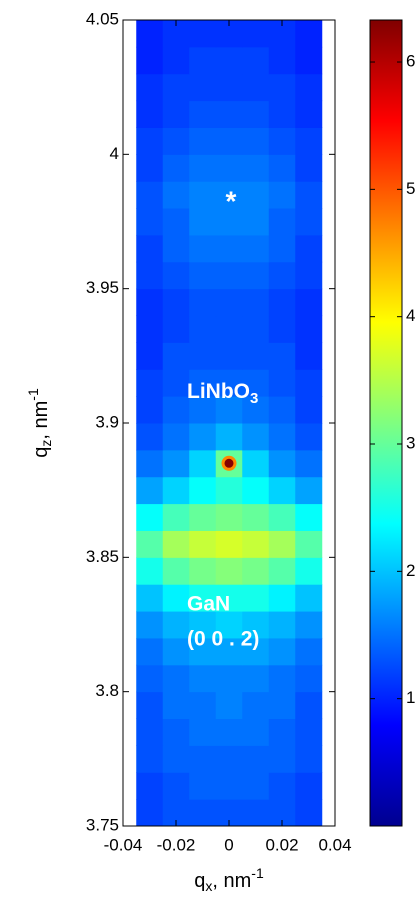  What do you see at coordinates (410, 442) in the screenshot?
I see `colorbar-tick-label: 3` at bounding box center [410, 442].